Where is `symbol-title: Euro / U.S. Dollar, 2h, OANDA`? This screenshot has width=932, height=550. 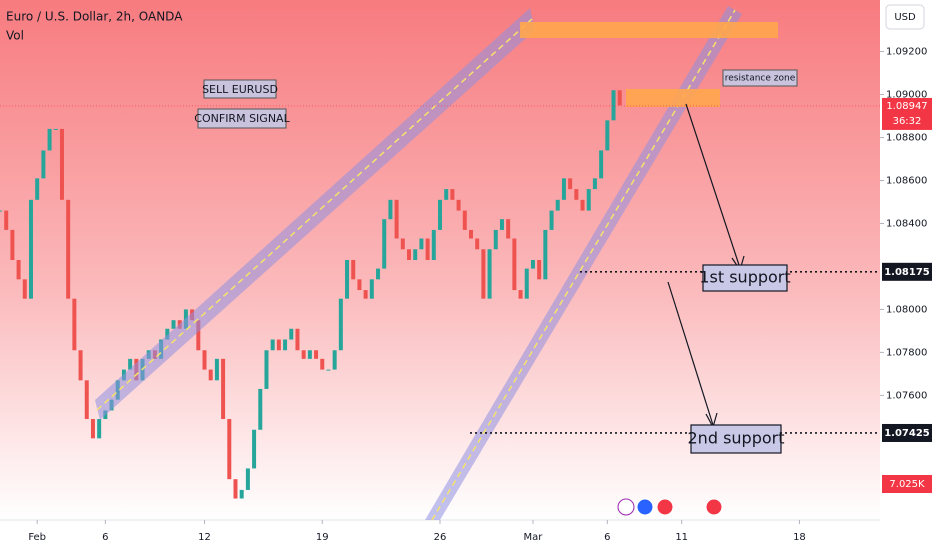 symbol-title: Euro / U.S. Dollar, 2h, OANDA is located at coordinates (94, 17).